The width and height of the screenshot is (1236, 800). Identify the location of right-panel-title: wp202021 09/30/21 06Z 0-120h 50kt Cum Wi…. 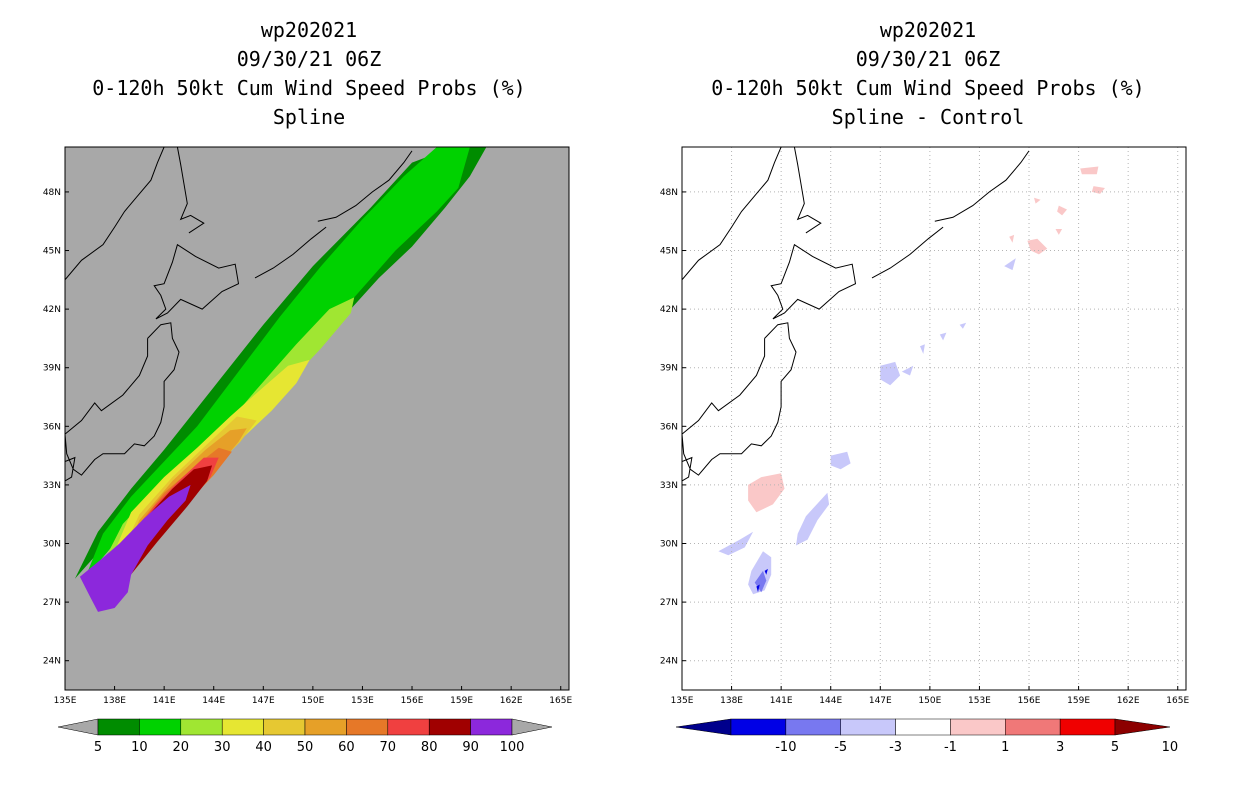
(928, 74).